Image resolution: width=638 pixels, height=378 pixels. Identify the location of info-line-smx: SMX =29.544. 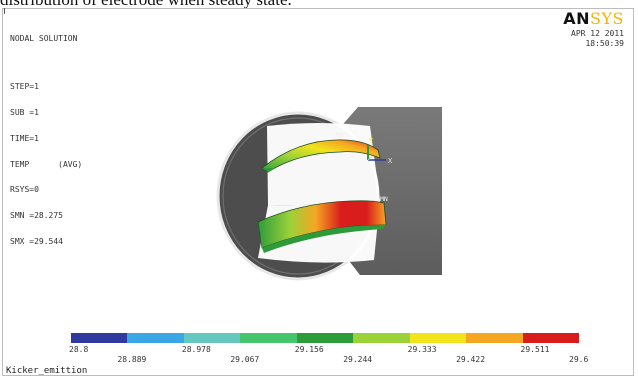
(36, 241).